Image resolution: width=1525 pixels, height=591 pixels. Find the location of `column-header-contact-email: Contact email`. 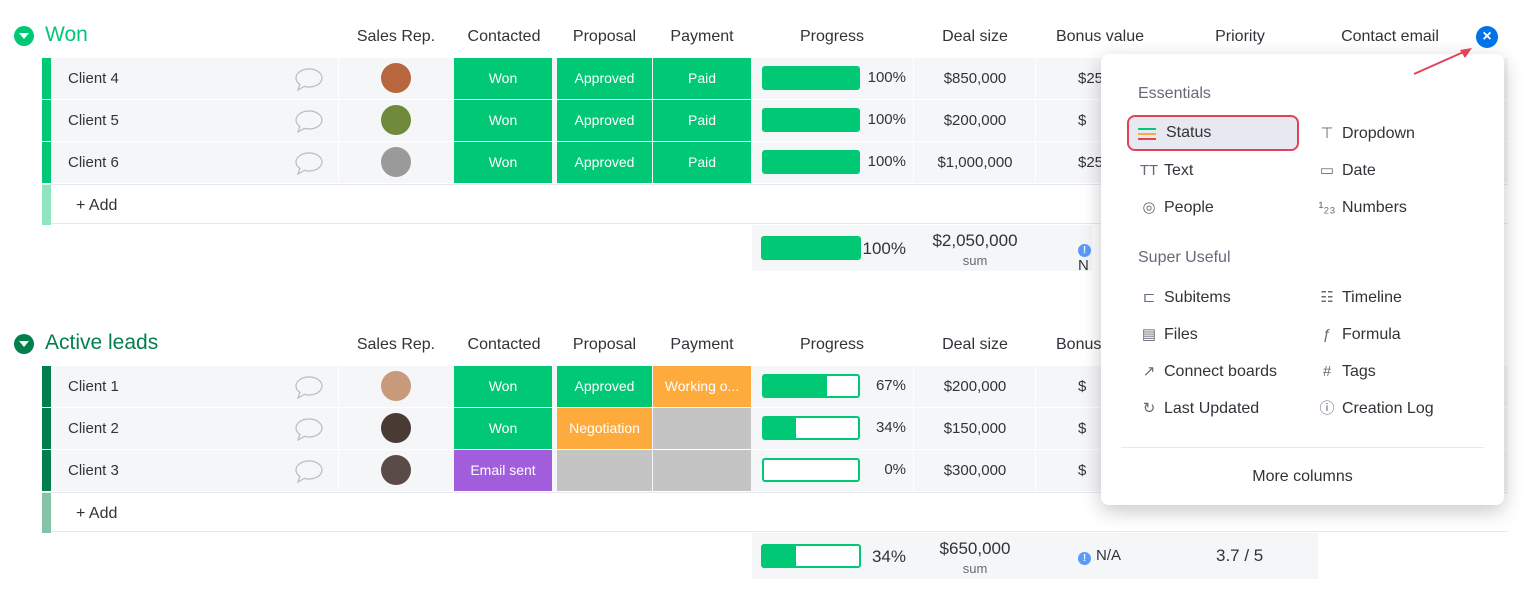

column-header-contact-email: Contact email is located at coordinates (1390, 36).